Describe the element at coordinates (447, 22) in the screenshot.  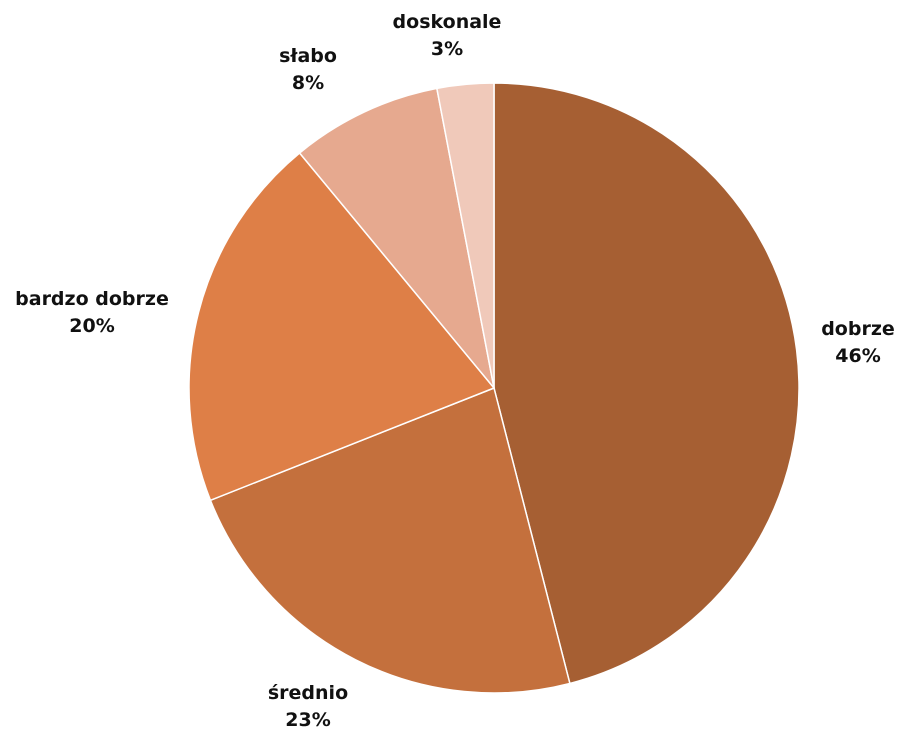
I see `slice-category-label: doskonale` at that location.